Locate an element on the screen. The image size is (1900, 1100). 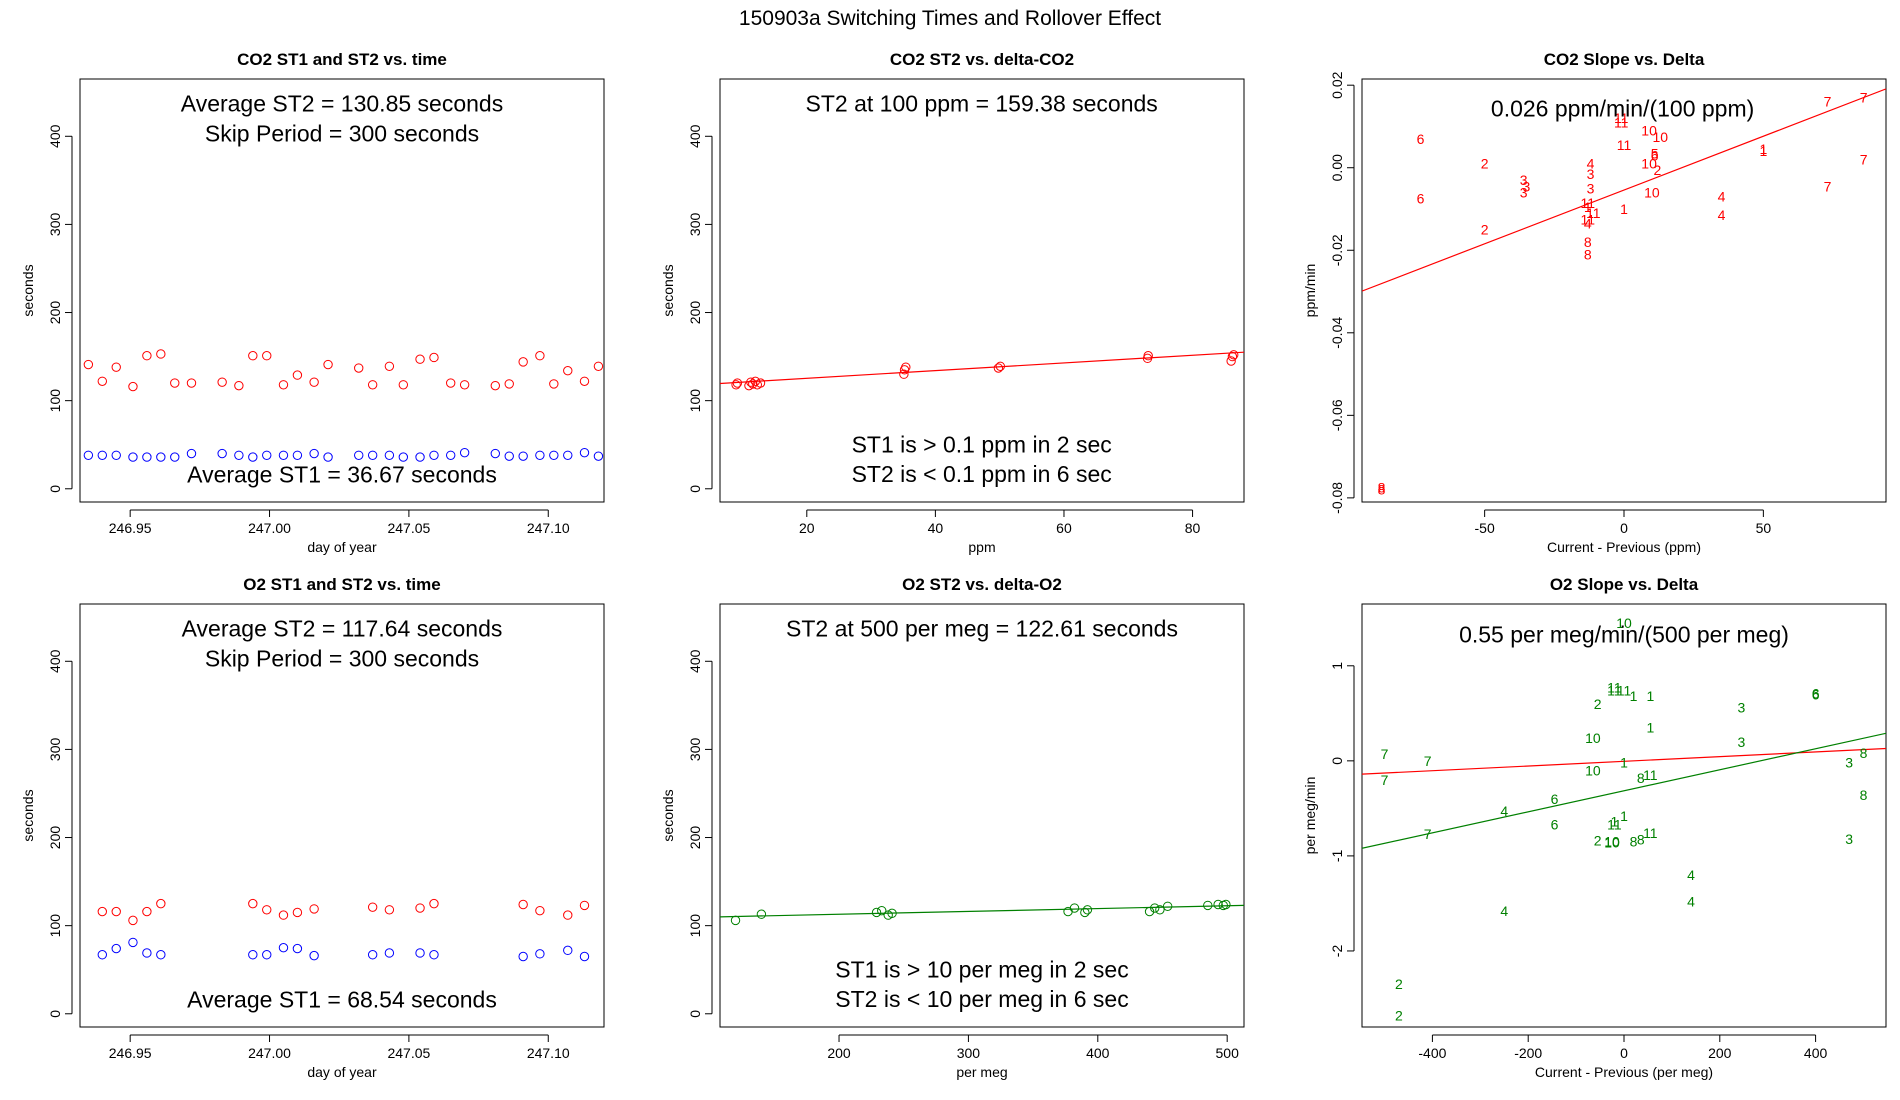
x-axis-label: ppm is located at coordinates (981, 547).